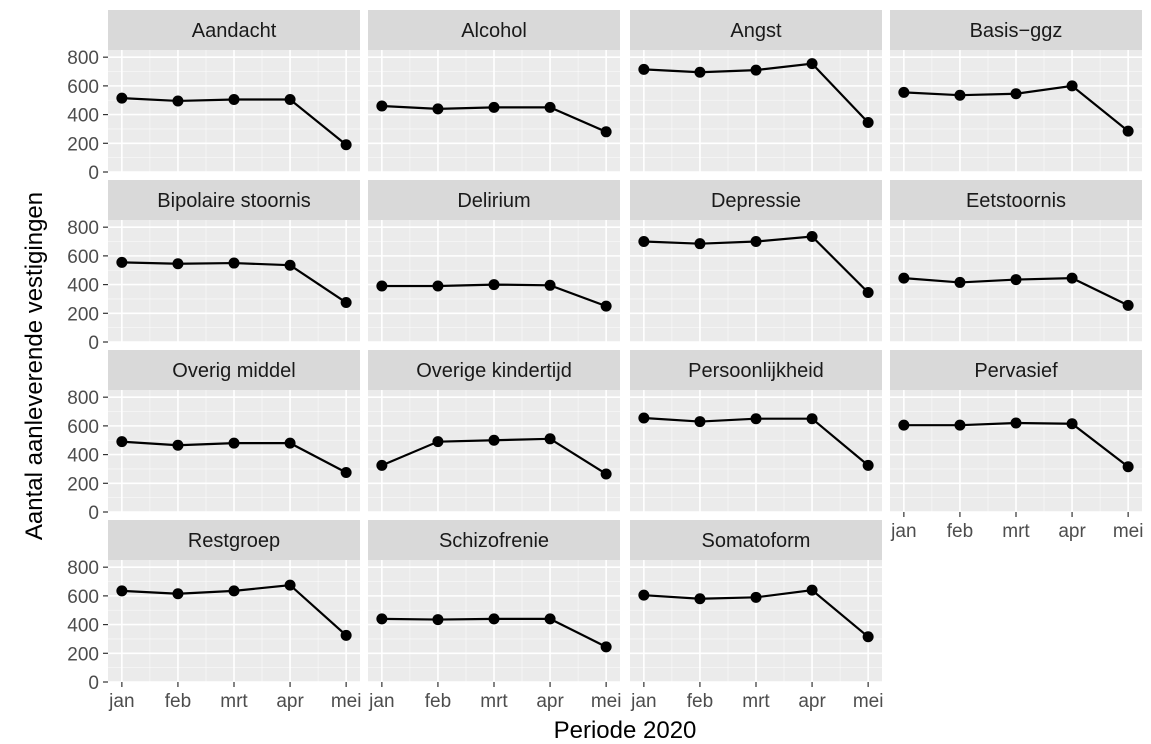 This screenshot has width=1151, height=744. I want to click on facet-panel: Alcohol, so click(494, 91).